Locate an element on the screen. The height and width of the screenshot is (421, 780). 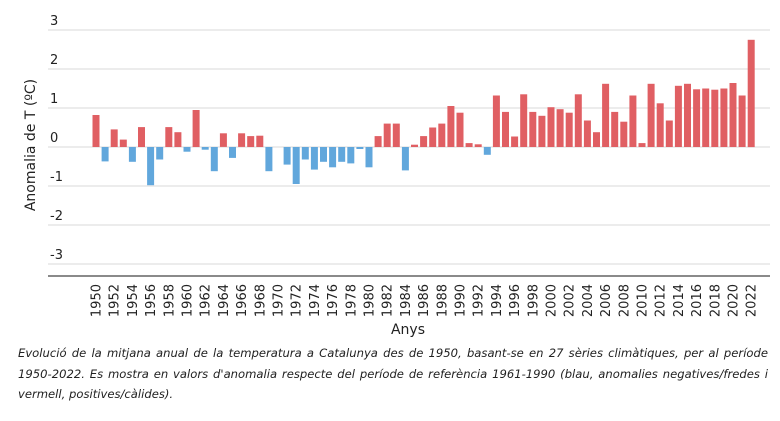
bar-1950 is located at coordinates (96, 131).